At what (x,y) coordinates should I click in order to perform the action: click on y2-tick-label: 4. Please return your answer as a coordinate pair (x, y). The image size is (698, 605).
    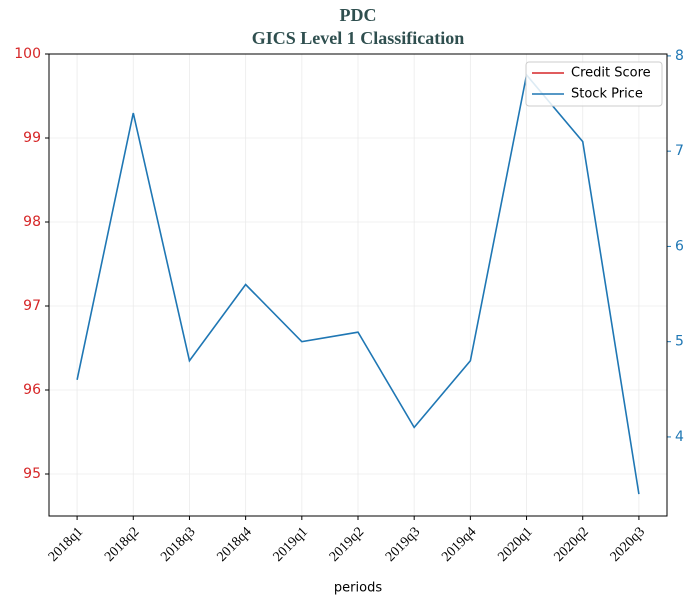
    Looking at the image, I should click on (679, 437).